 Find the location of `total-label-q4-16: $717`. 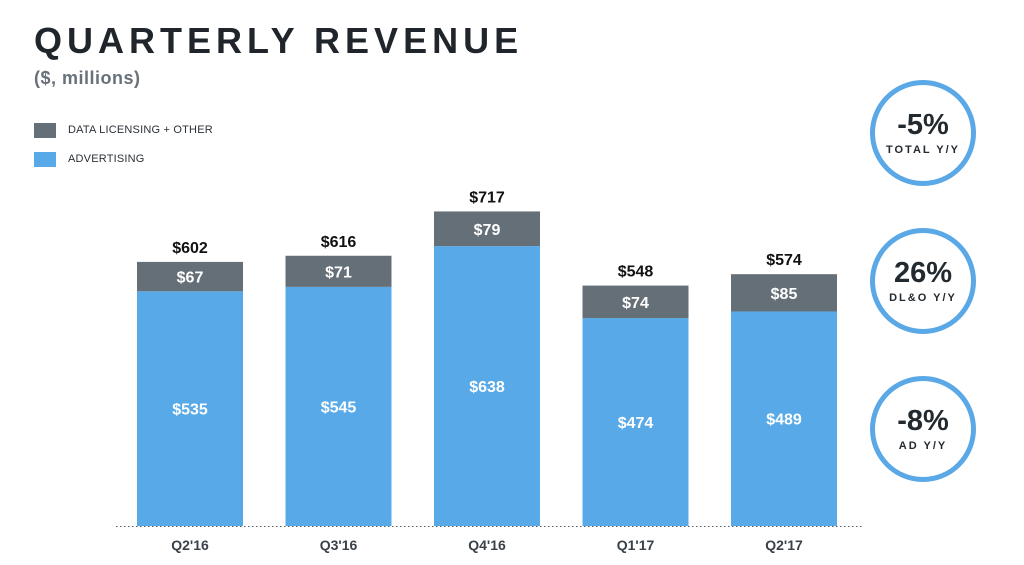

total-label-q4-16: $717 is located at coordinates (487, 197).